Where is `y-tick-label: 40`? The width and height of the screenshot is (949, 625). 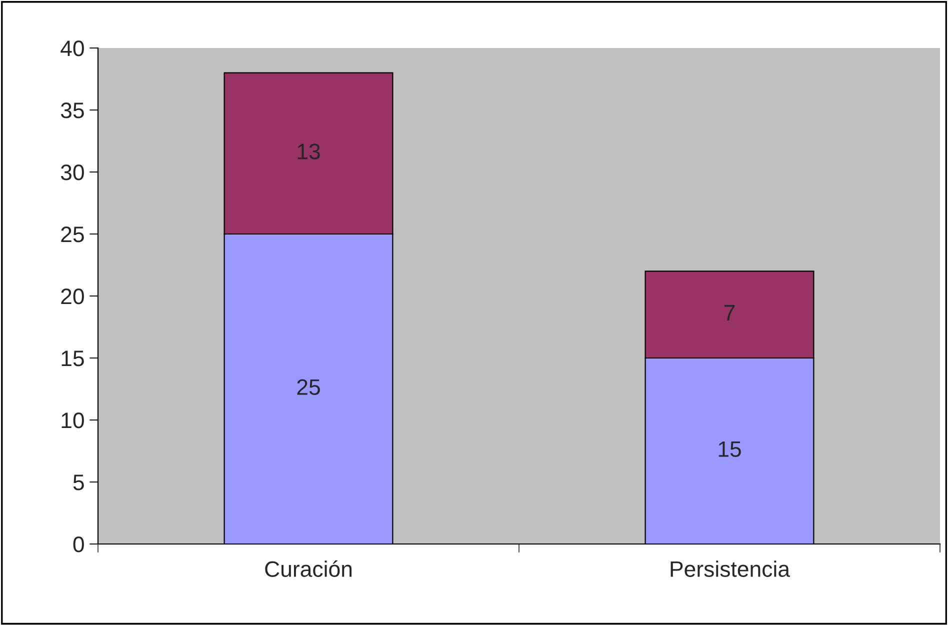
y-tick-label: 40 is located at coordinates (72, 48).